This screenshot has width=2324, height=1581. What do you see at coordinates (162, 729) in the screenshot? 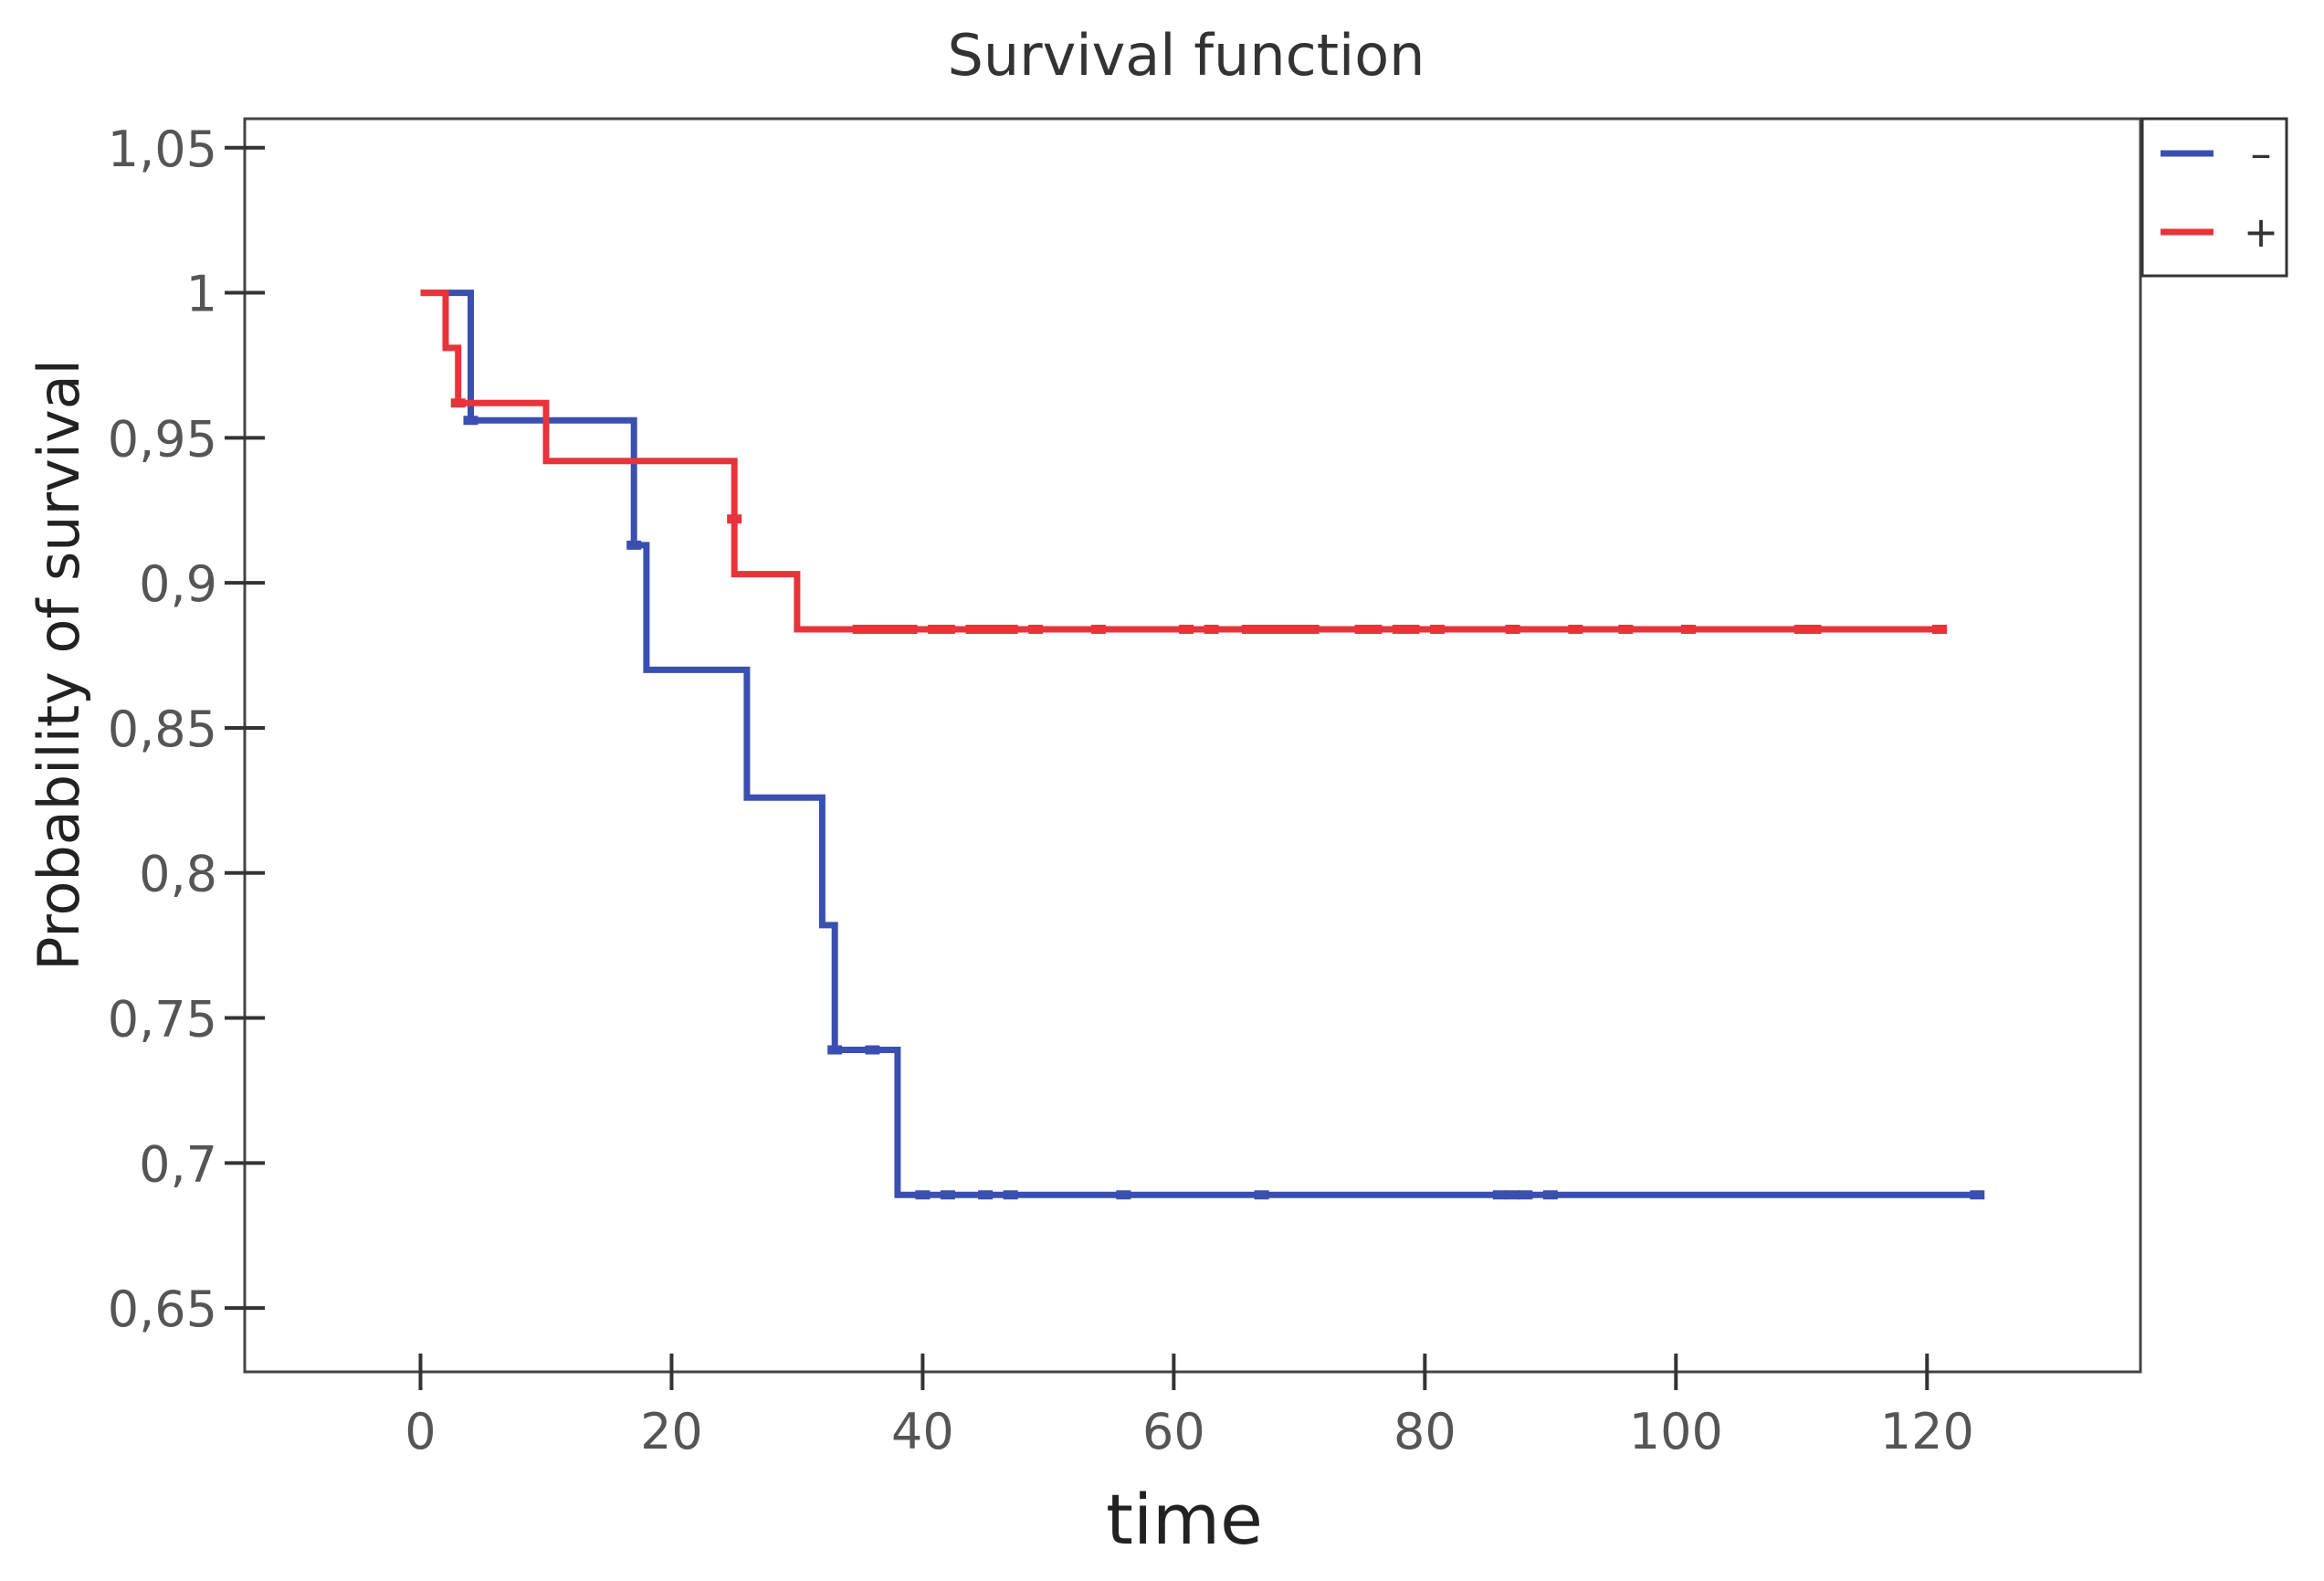
I see `y-tick-label: 0,85` at bounding box center [162, 729].